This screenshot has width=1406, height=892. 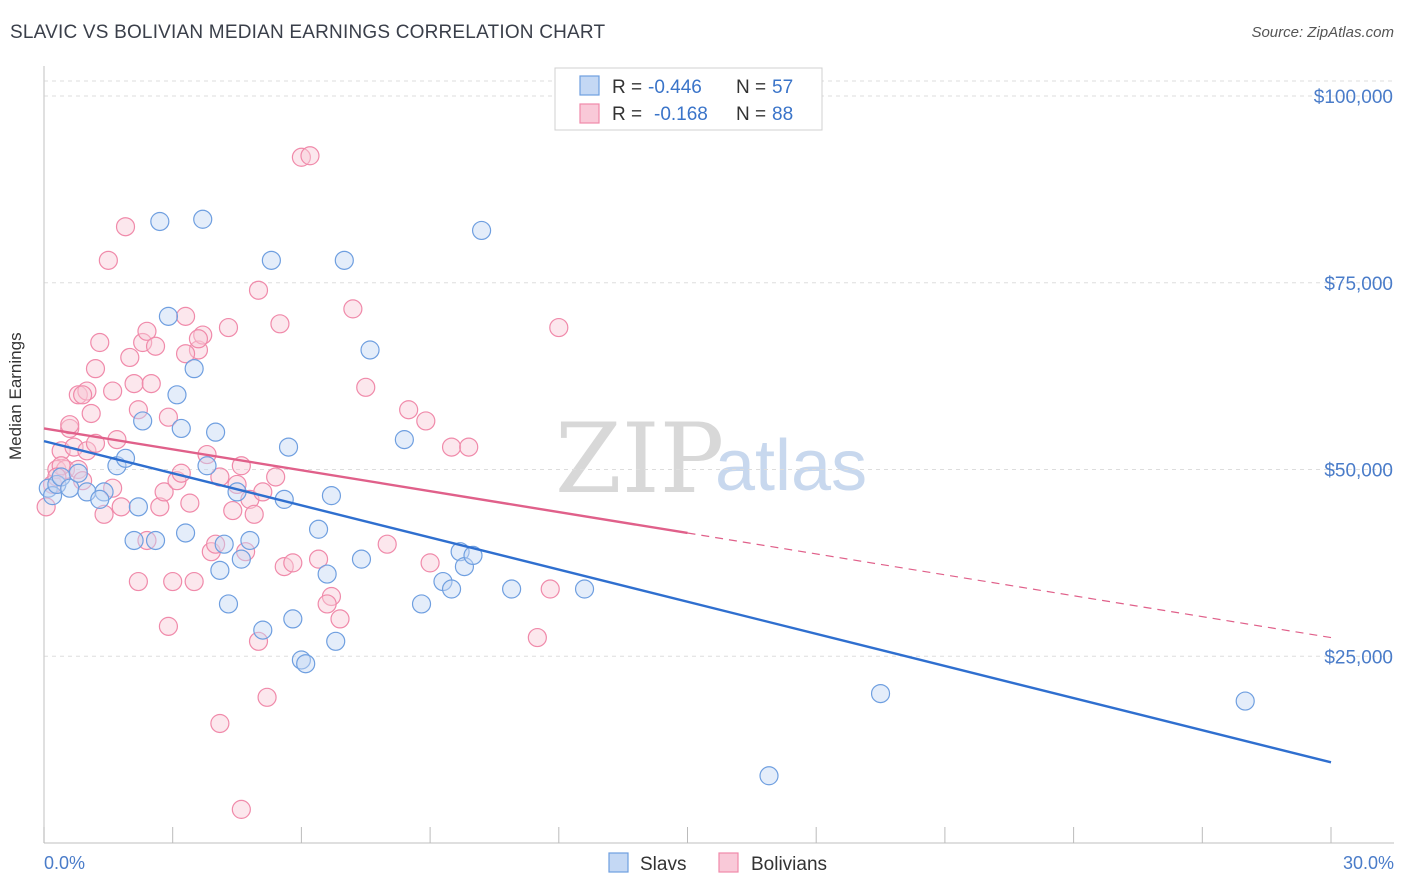 I want to click on legend-r-label-bolivians: R =, so click(x=627, y=114).